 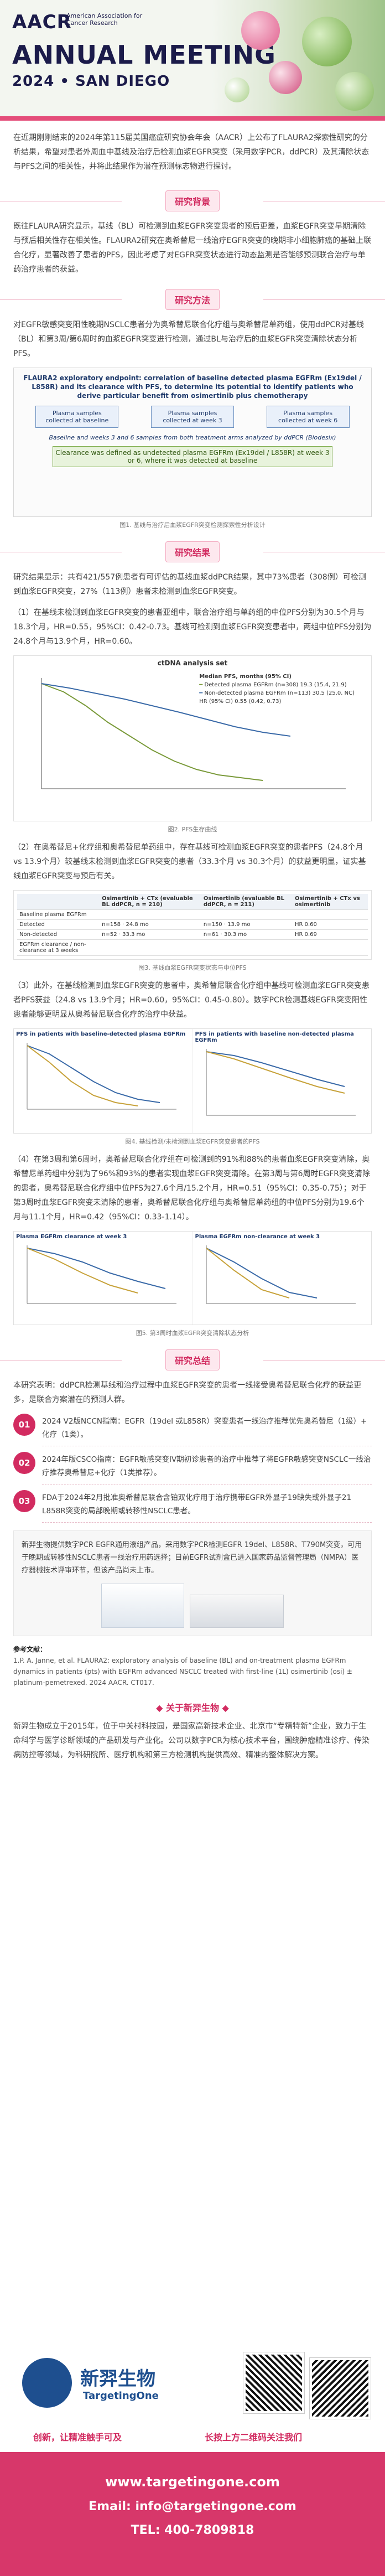 I want to click on brand-slogan: 创新，让精准触手可及, so click(x=77, y=2437).